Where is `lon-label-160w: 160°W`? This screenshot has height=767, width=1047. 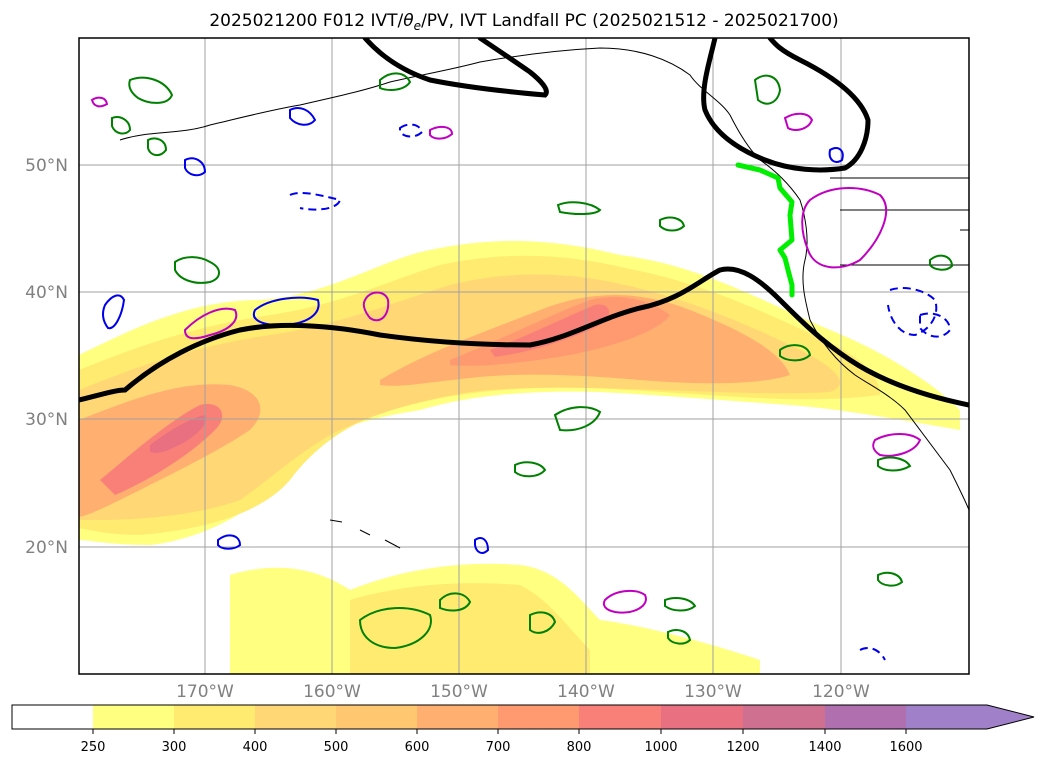
lon-label-160w: 160°W is located at coordinates (332, 692).